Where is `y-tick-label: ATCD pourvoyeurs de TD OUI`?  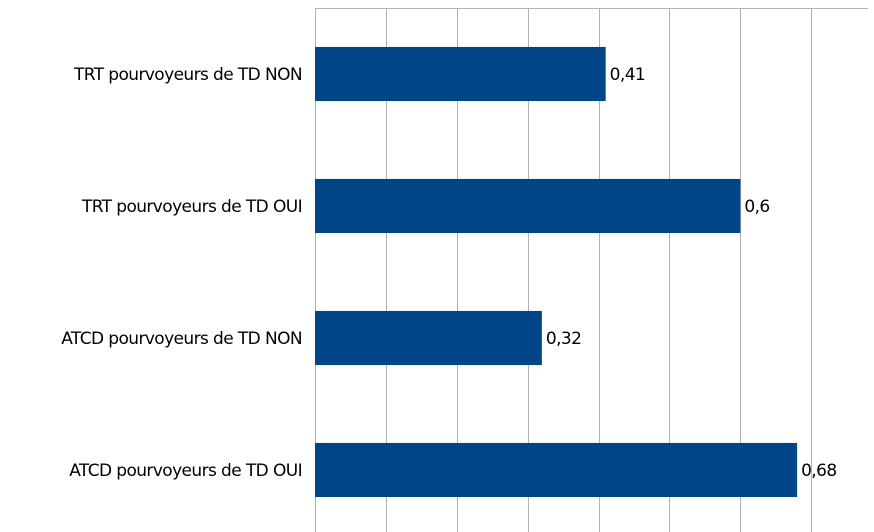
y-tick-label: ATCD pourvoyeurs de TD OUI is located at coordinates (185, 471).